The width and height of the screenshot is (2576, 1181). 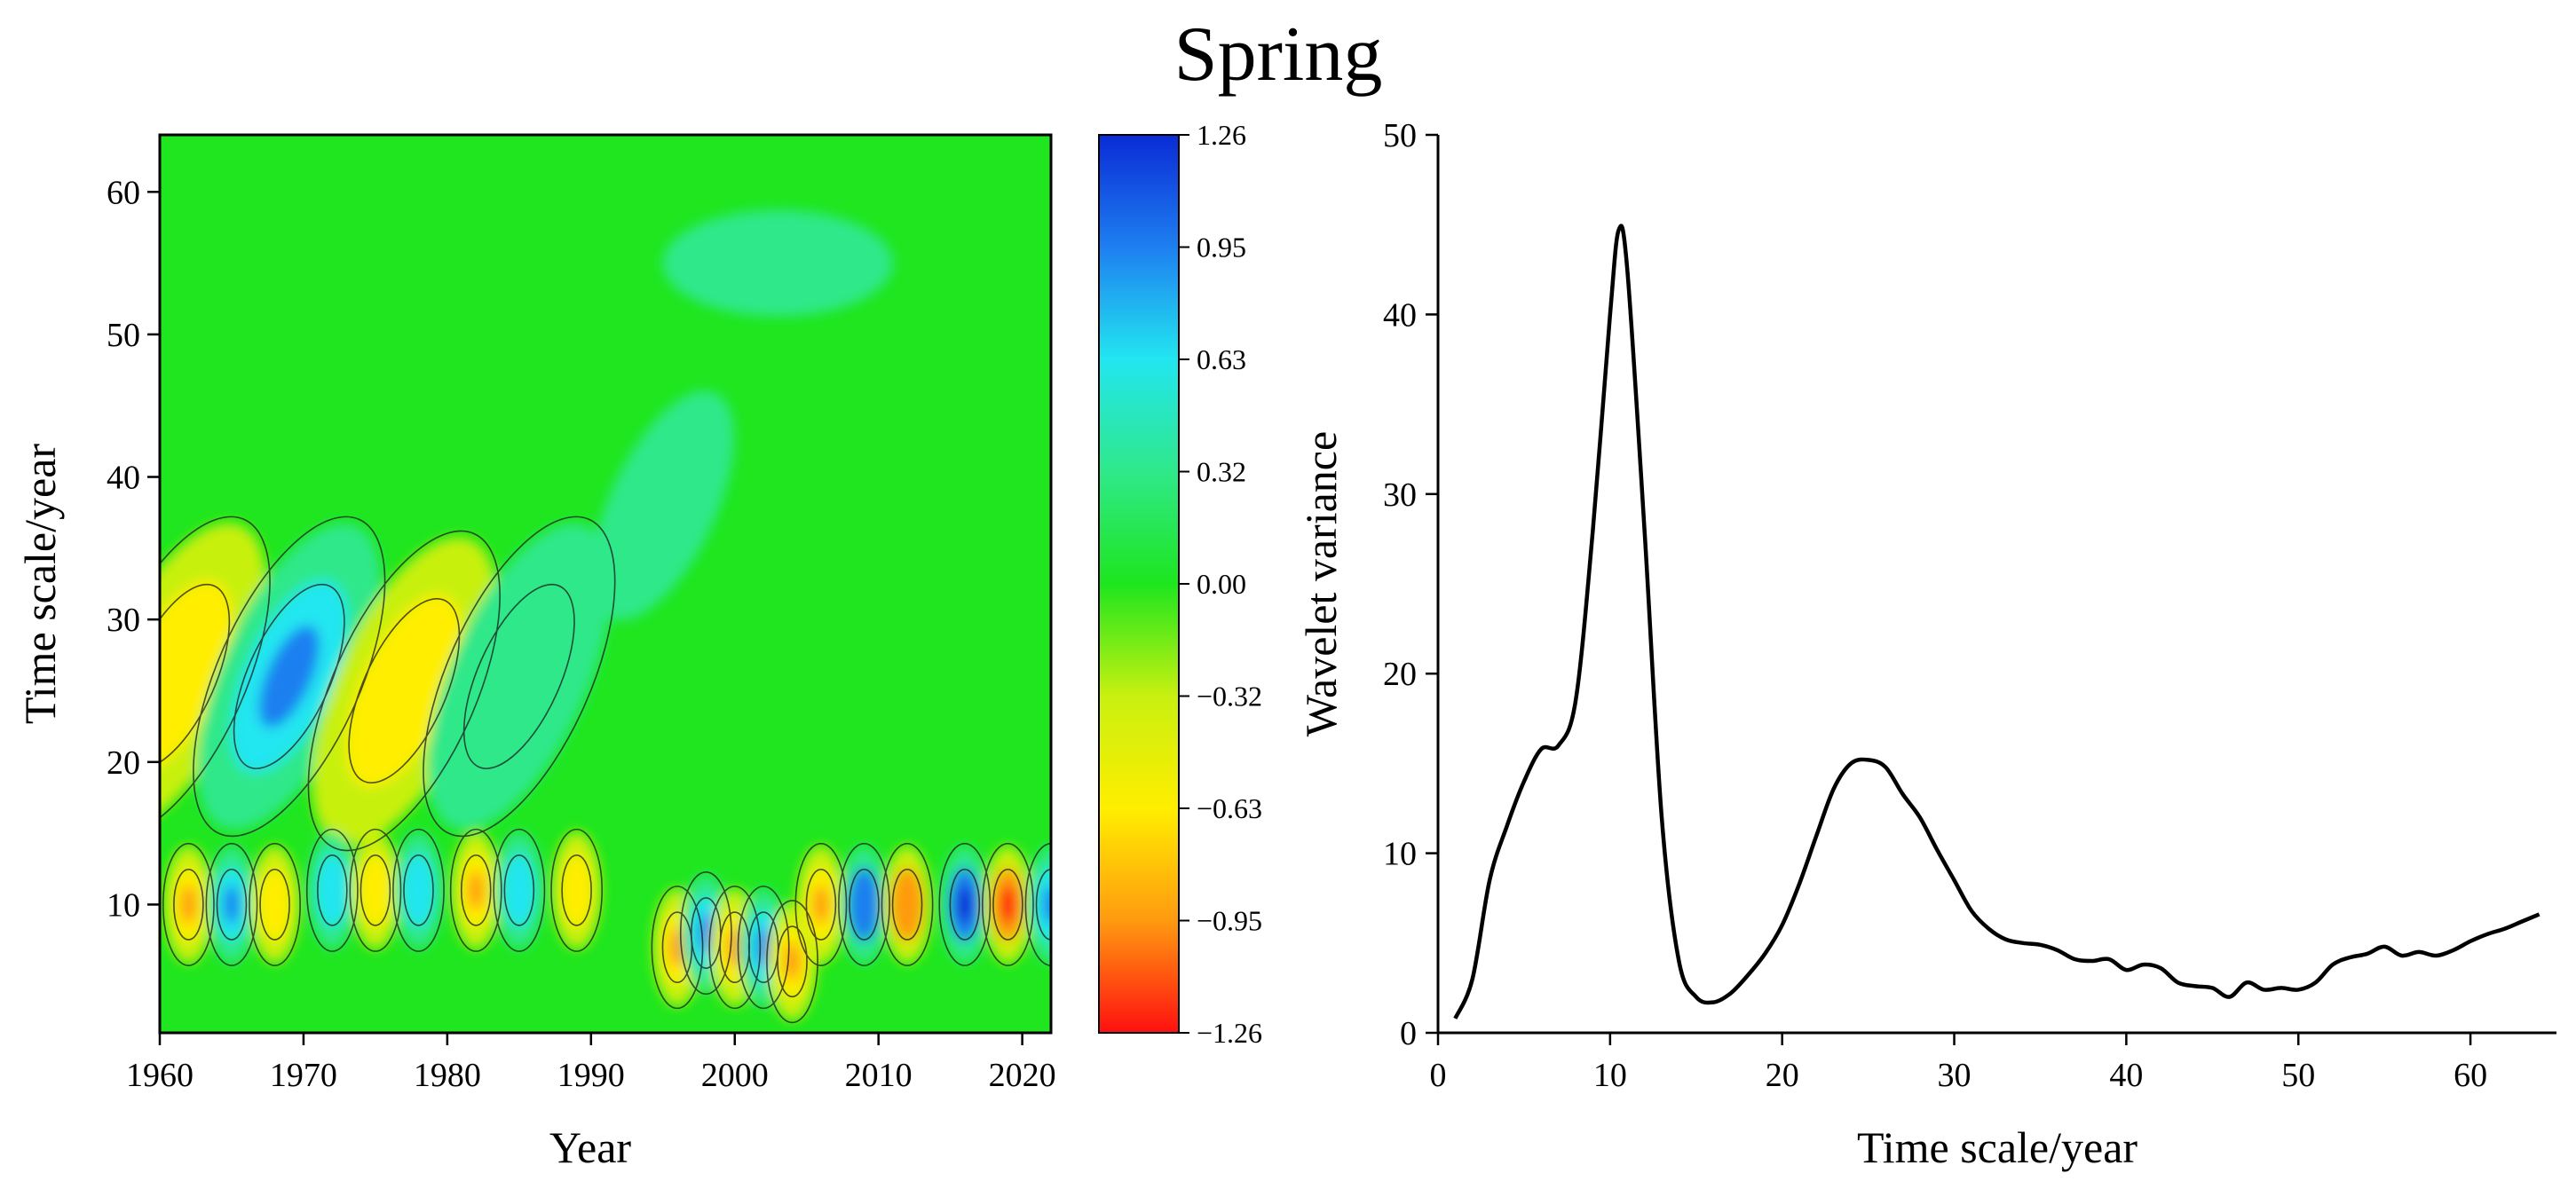 I want to click on heatmap-x-tick-label: 1960, so click(x=160, y=1075).